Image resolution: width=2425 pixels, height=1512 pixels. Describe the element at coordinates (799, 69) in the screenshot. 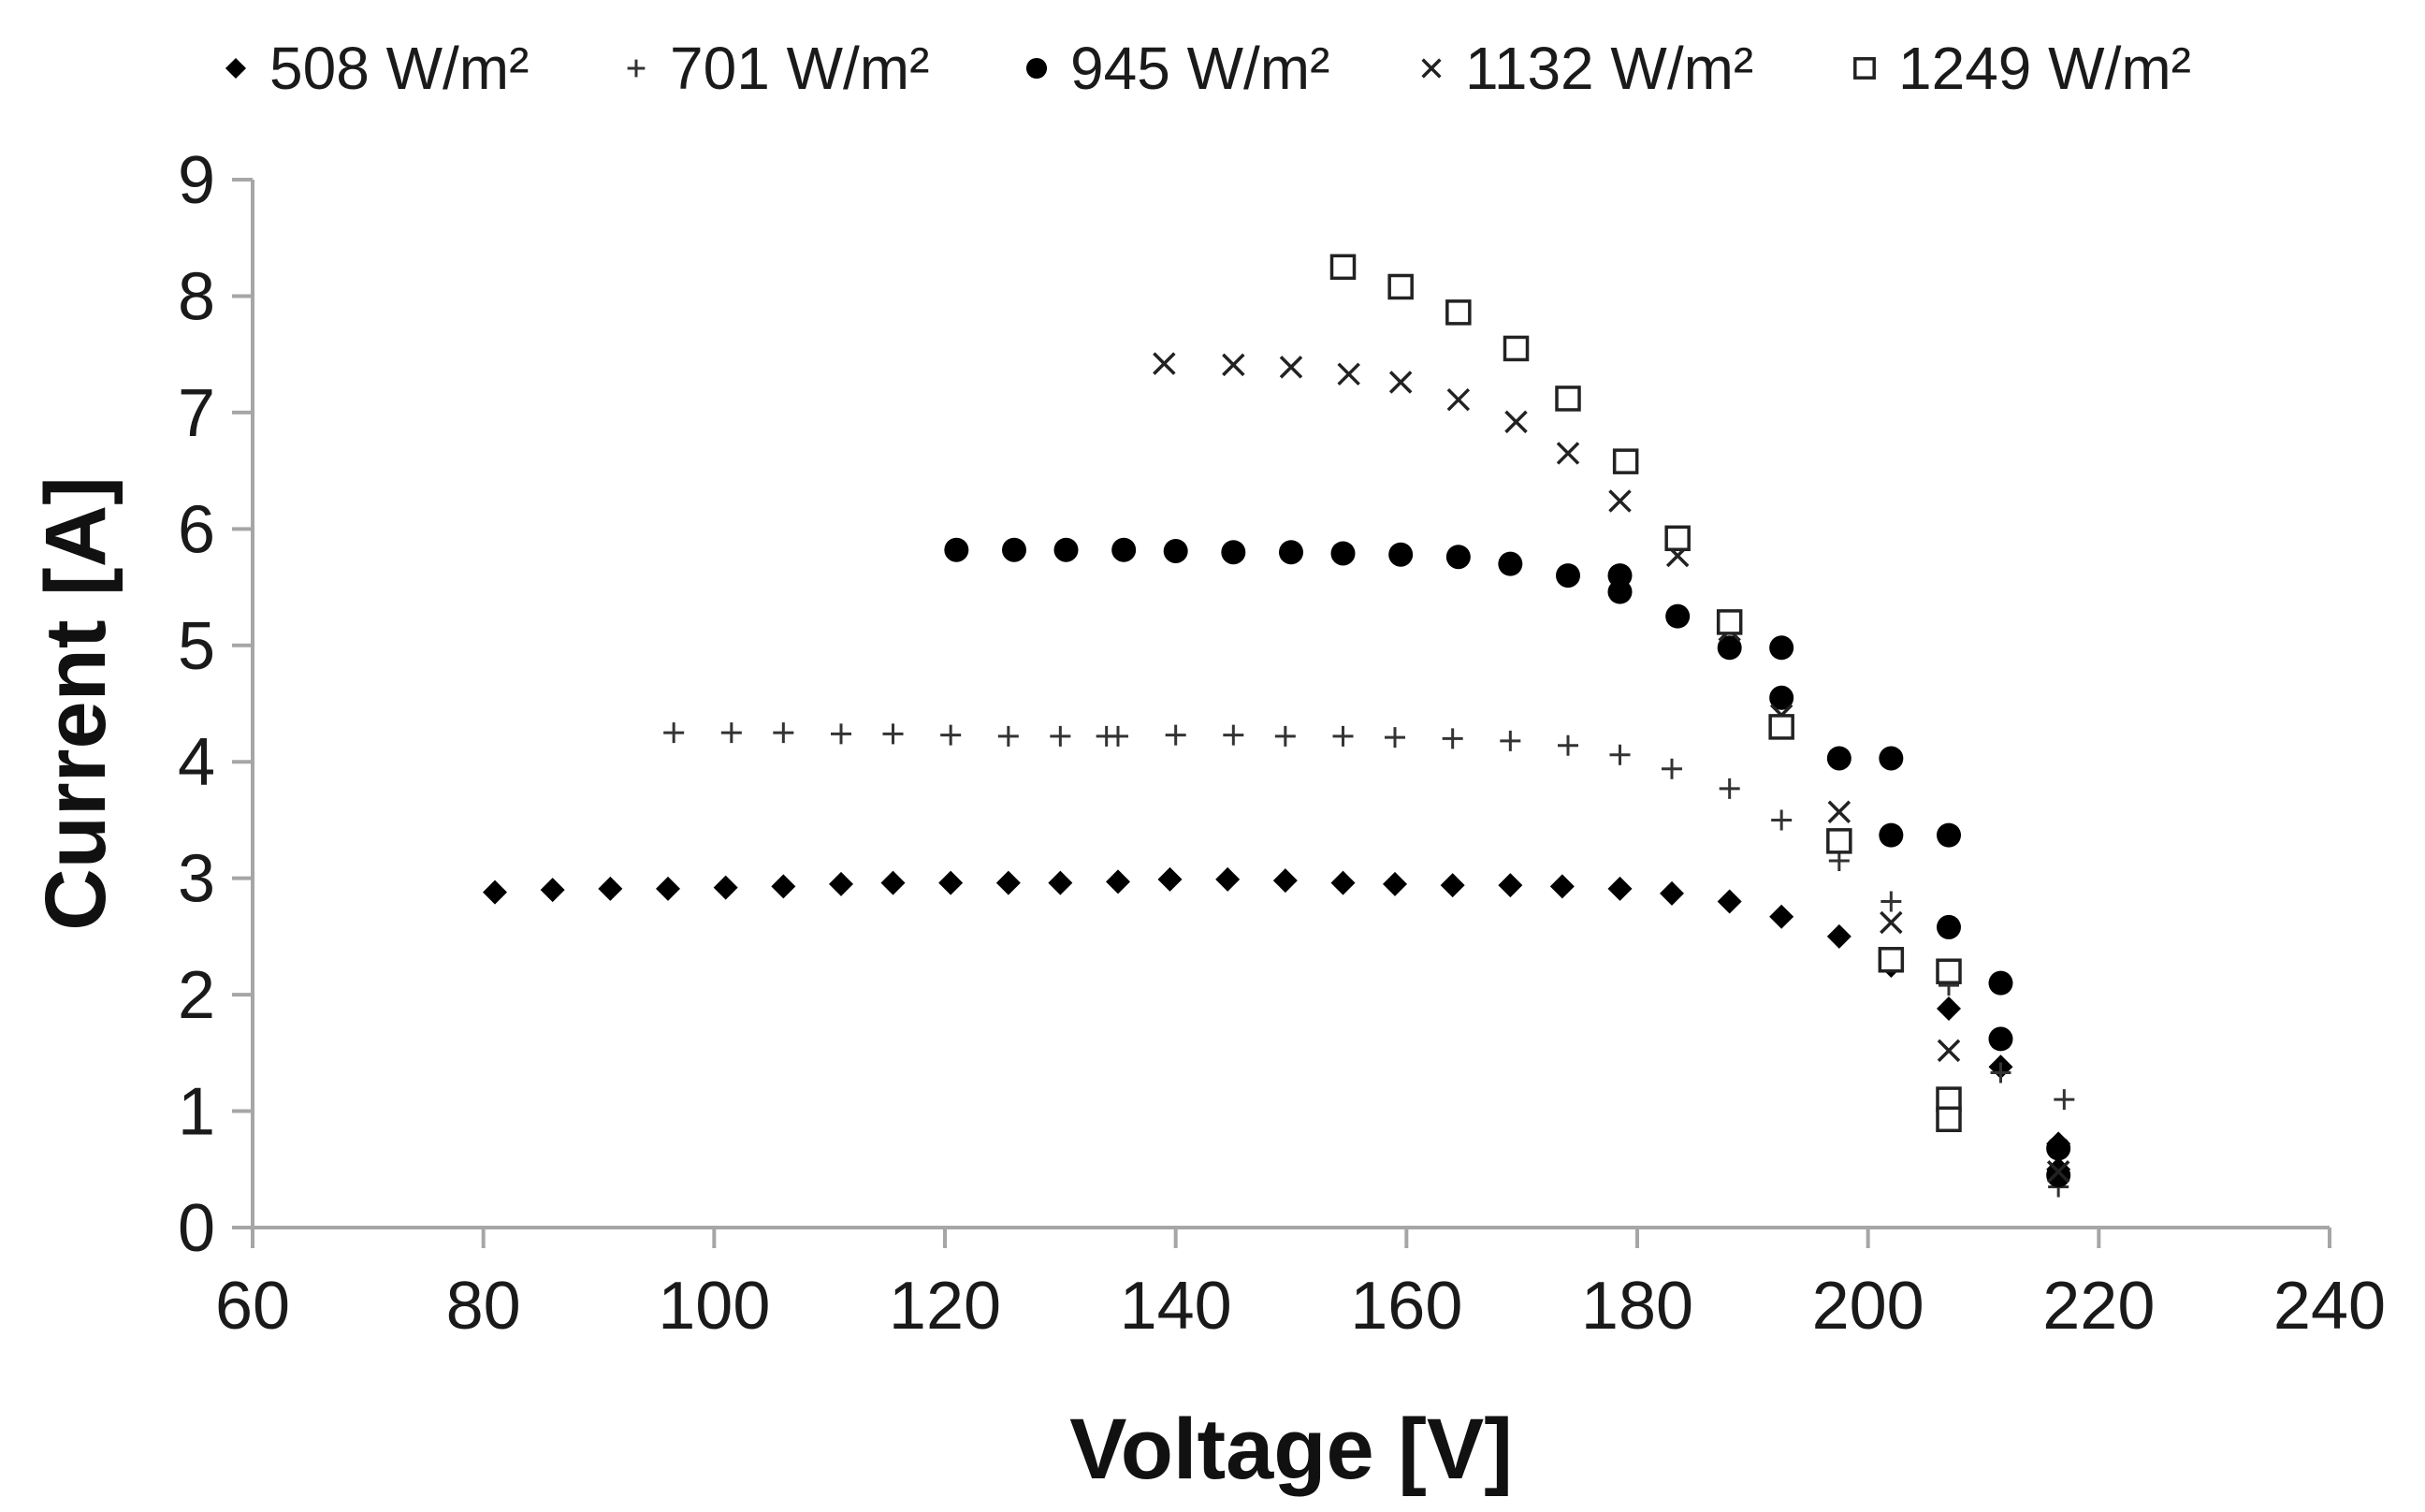

I see `legend-label: 701 W/m²` at that location.